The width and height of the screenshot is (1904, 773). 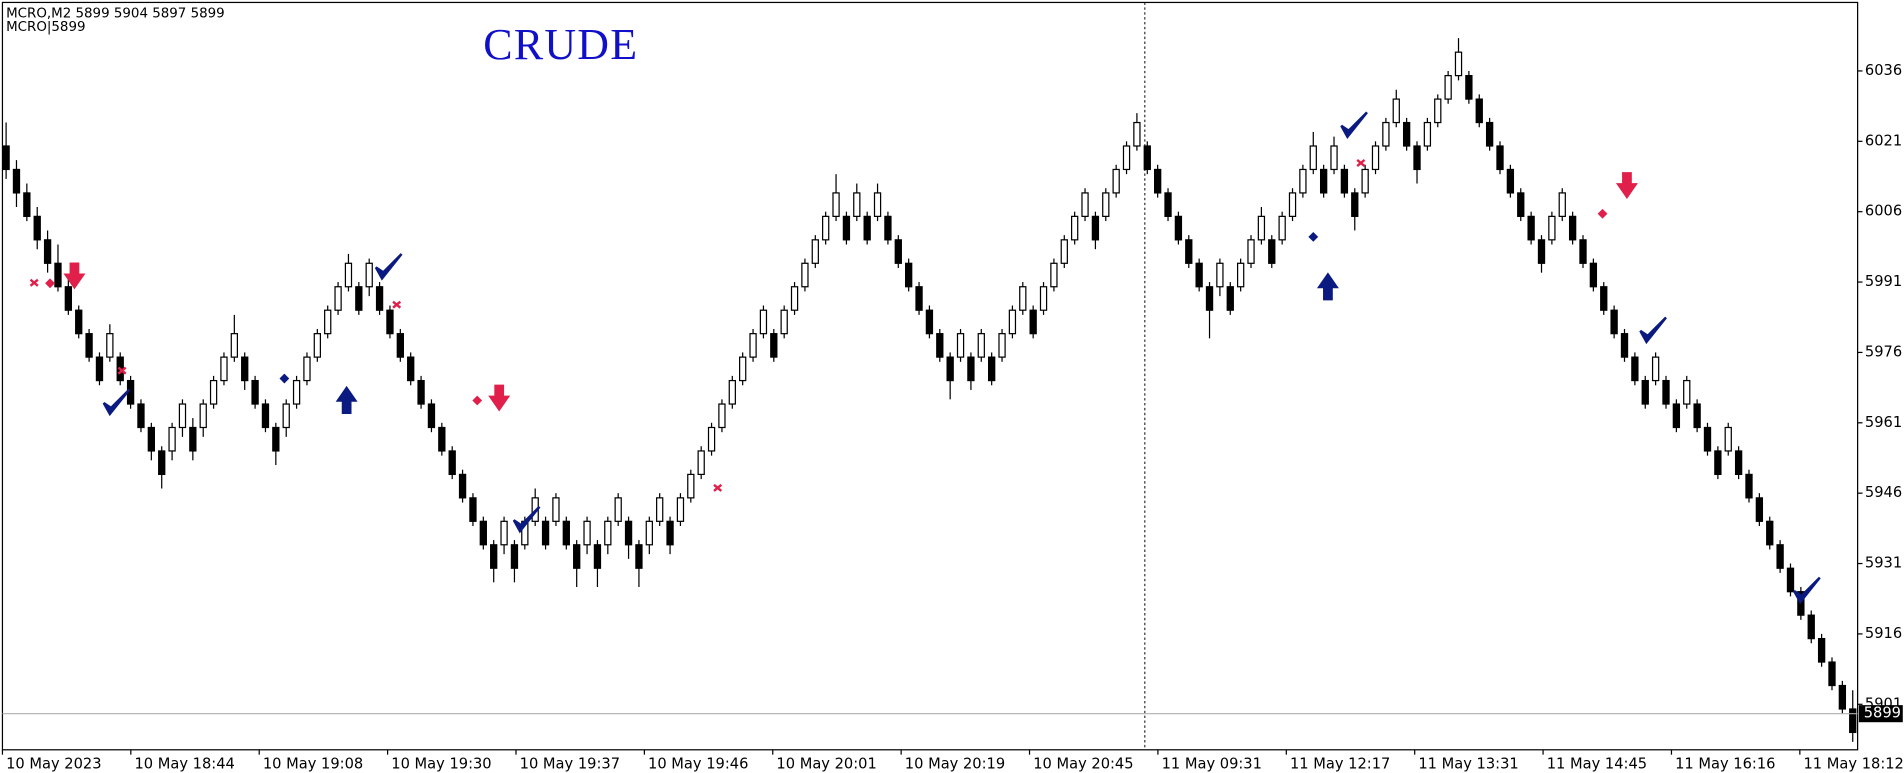 What do you see at coordinates (122, 370) in the screenshot?
I see `cross-signal` at bounding box center [122, 370].